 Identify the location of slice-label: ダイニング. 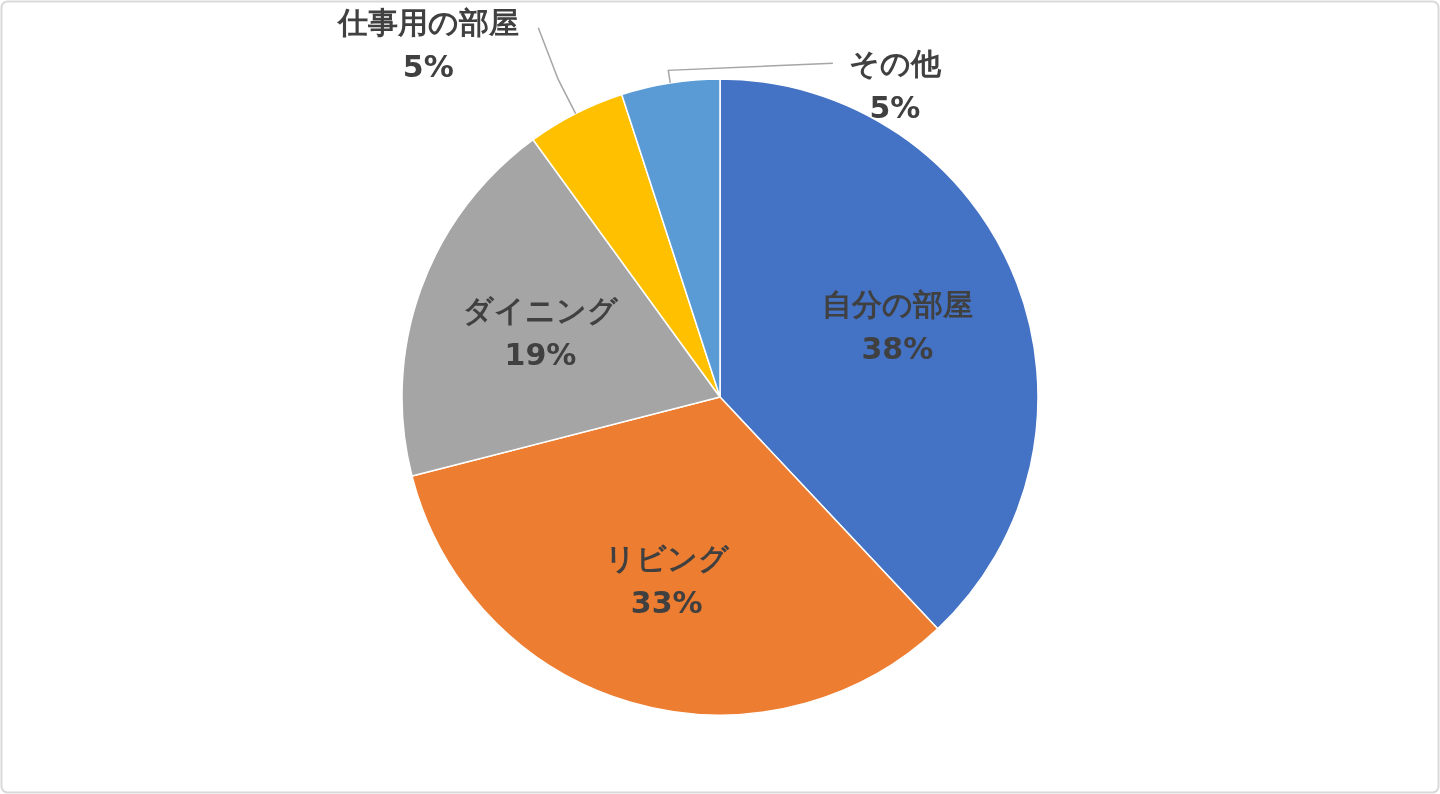
(540, 310).